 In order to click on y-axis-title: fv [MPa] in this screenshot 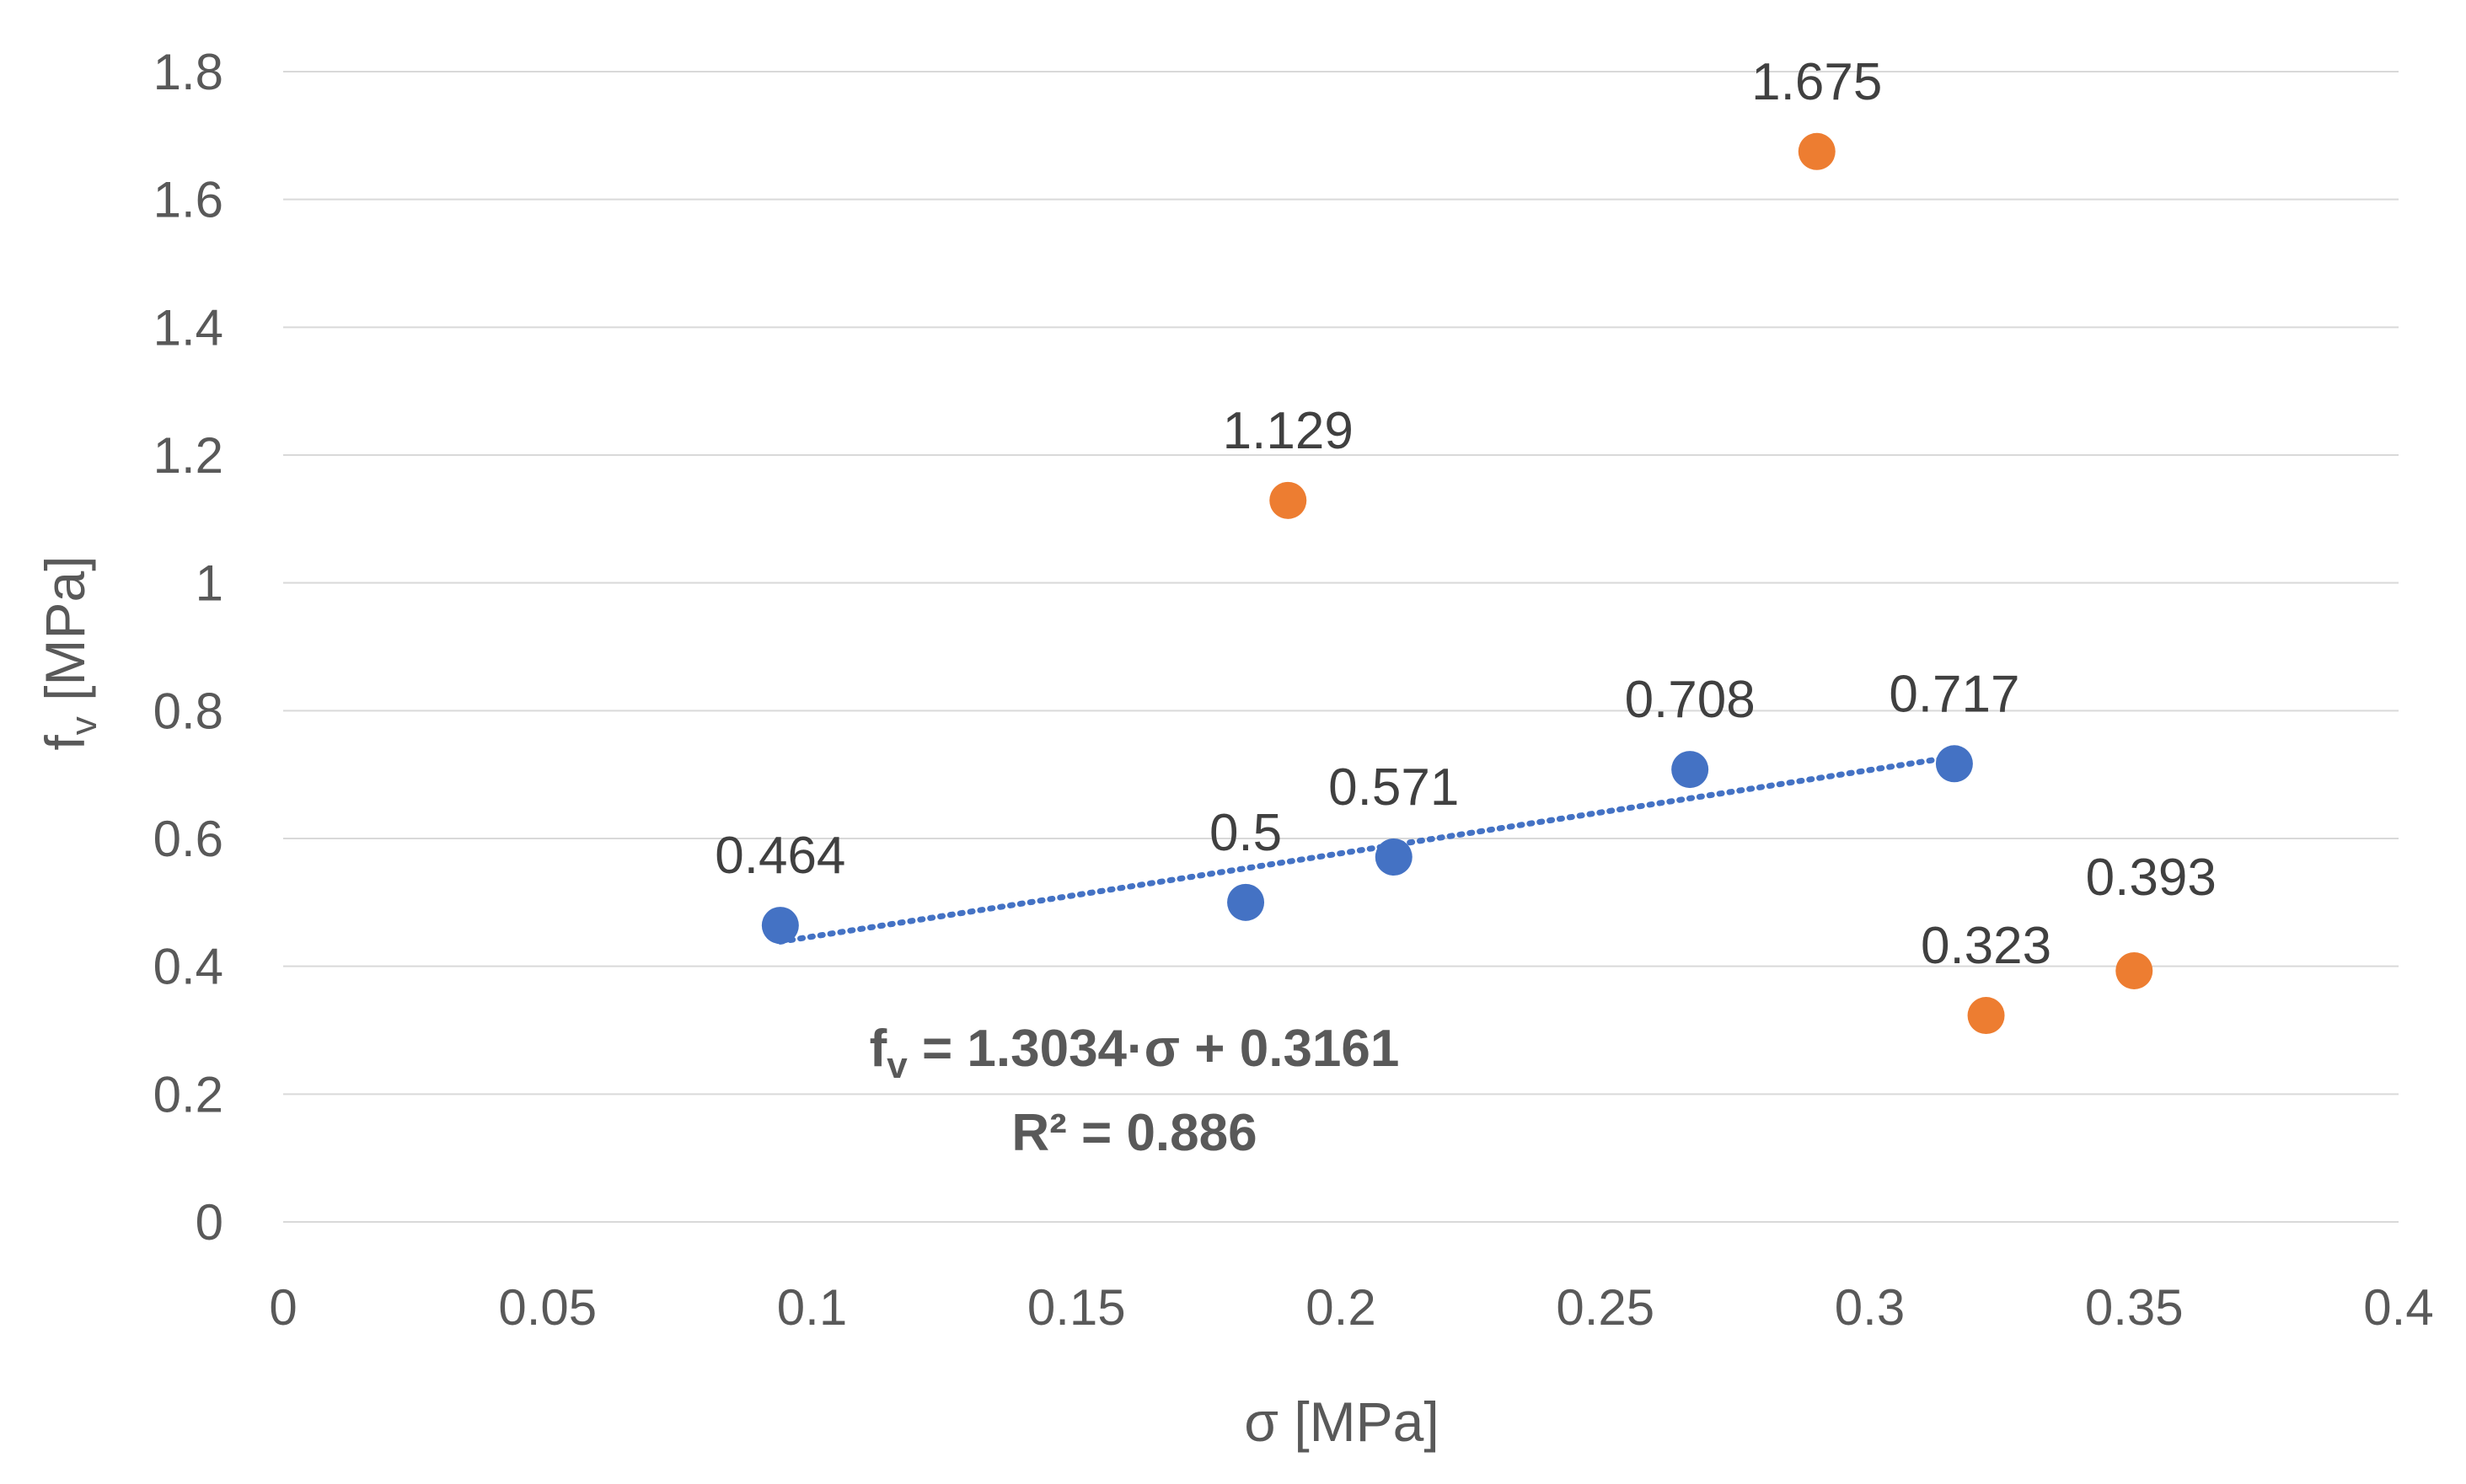, I will do `click(69, 652)`.